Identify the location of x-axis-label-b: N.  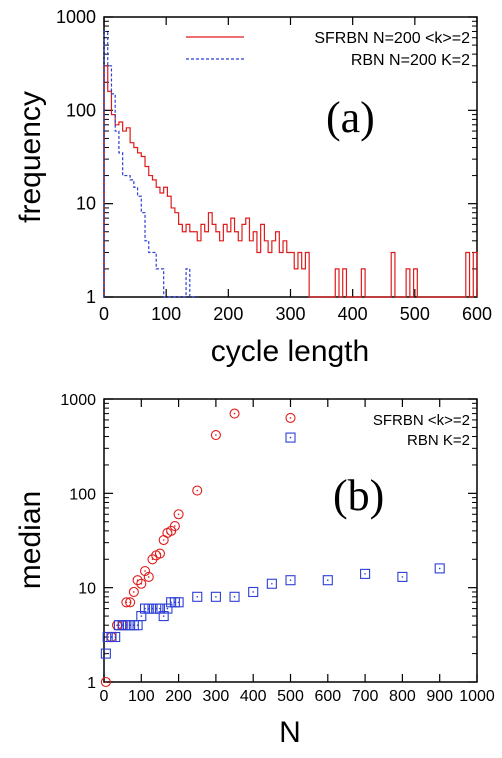
(290, 732).